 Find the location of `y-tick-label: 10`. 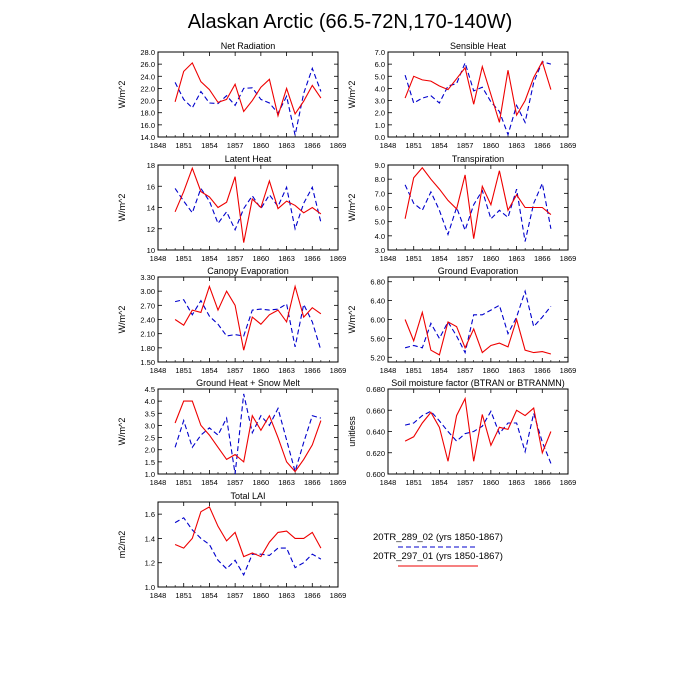

y-tick-label: 10 is located at coordinates (151, 250).